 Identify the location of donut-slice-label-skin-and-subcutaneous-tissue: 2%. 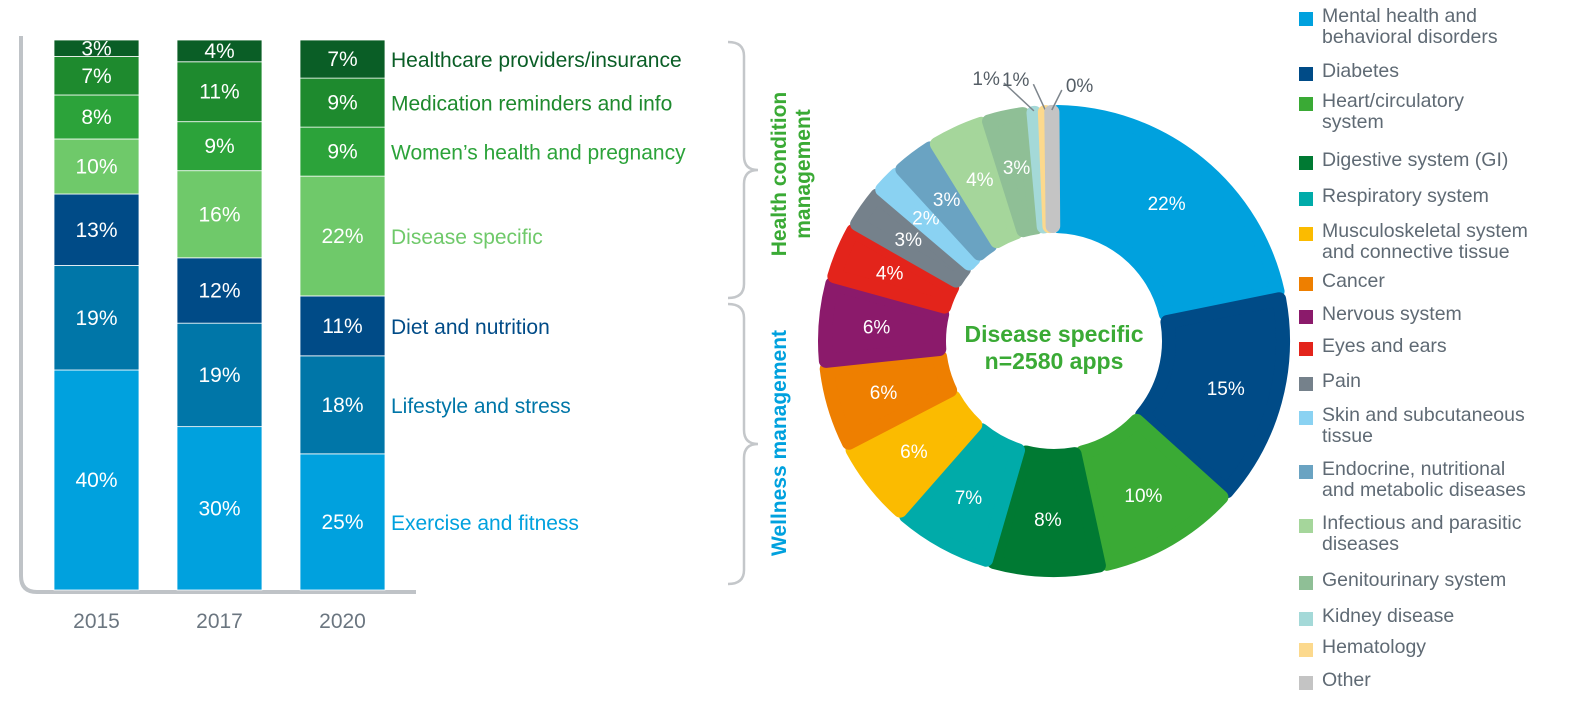
(926, 218).